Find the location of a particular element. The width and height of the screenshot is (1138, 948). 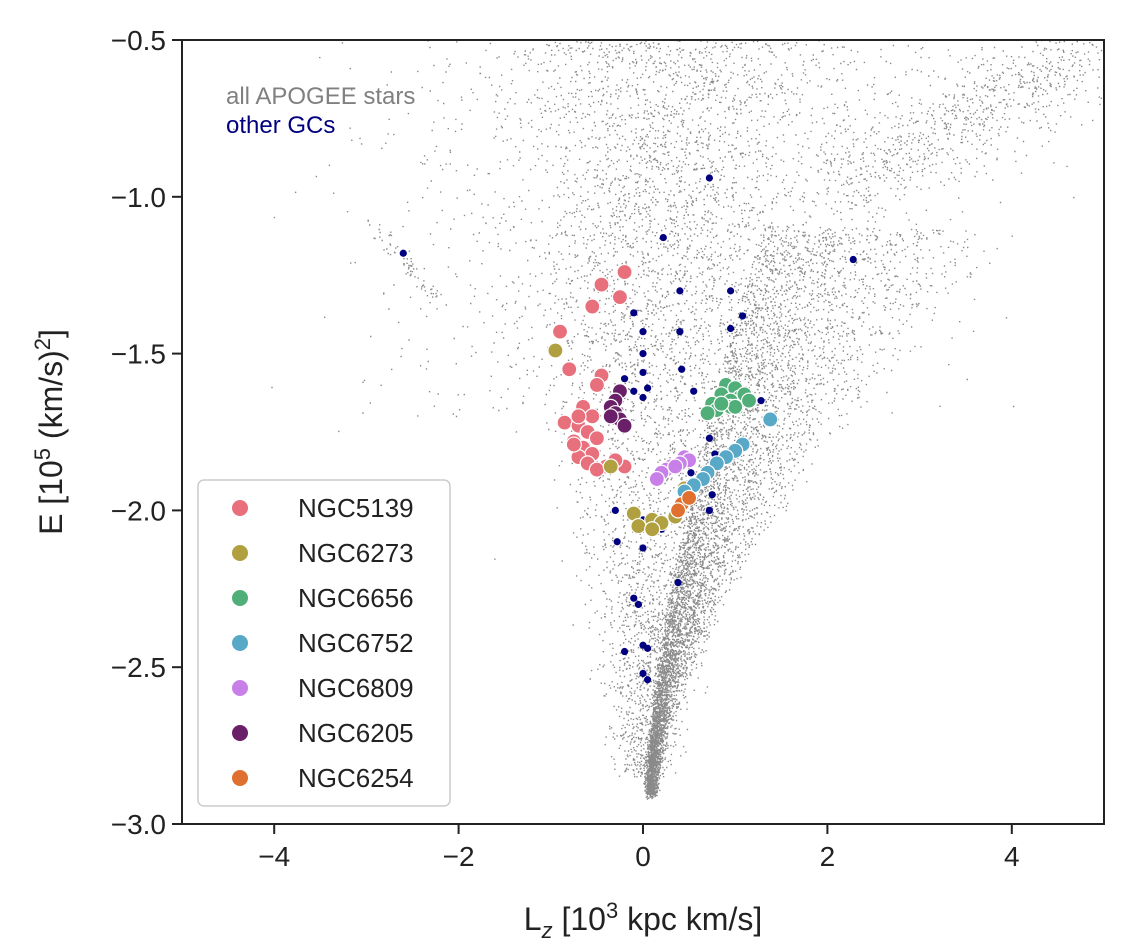

y-axis-ticks: −3.0 −2.5 −2.0 −1.5 −1.0 −0.5 is located at coordinates (146, 432).